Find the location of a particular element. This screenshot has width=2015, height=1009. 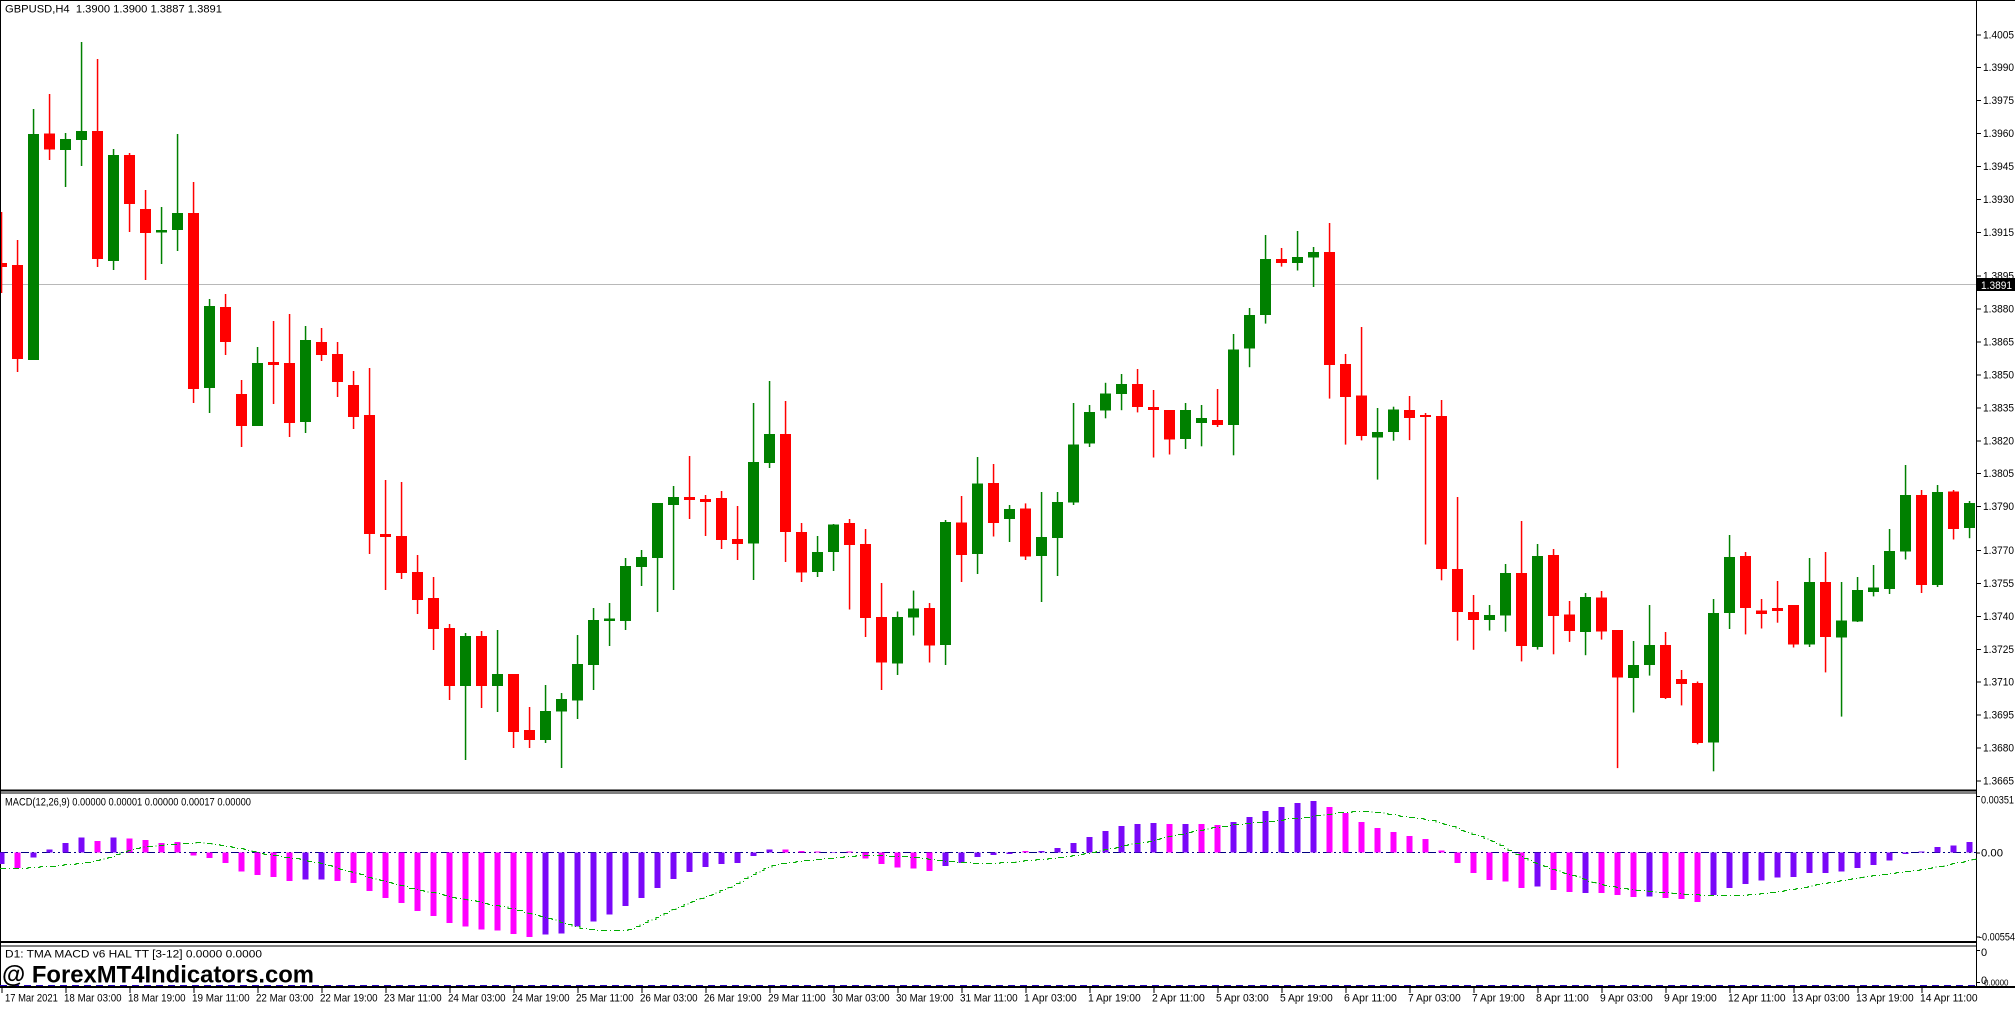

svg-text: 0.00351 is located at coordinates (1997, 801).